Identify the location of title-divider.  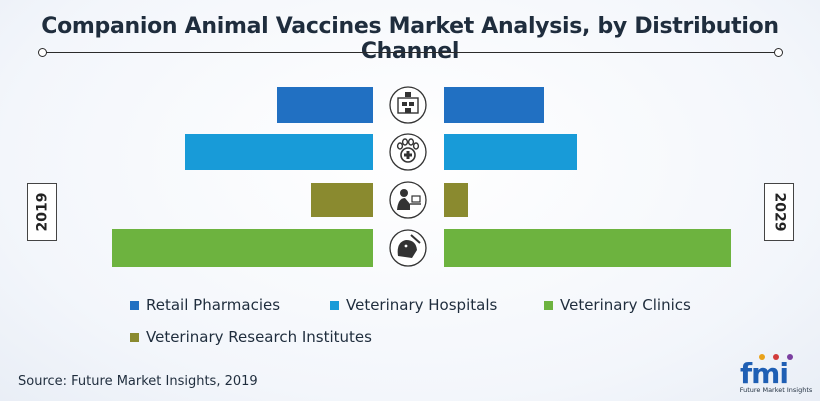
(410, 52).